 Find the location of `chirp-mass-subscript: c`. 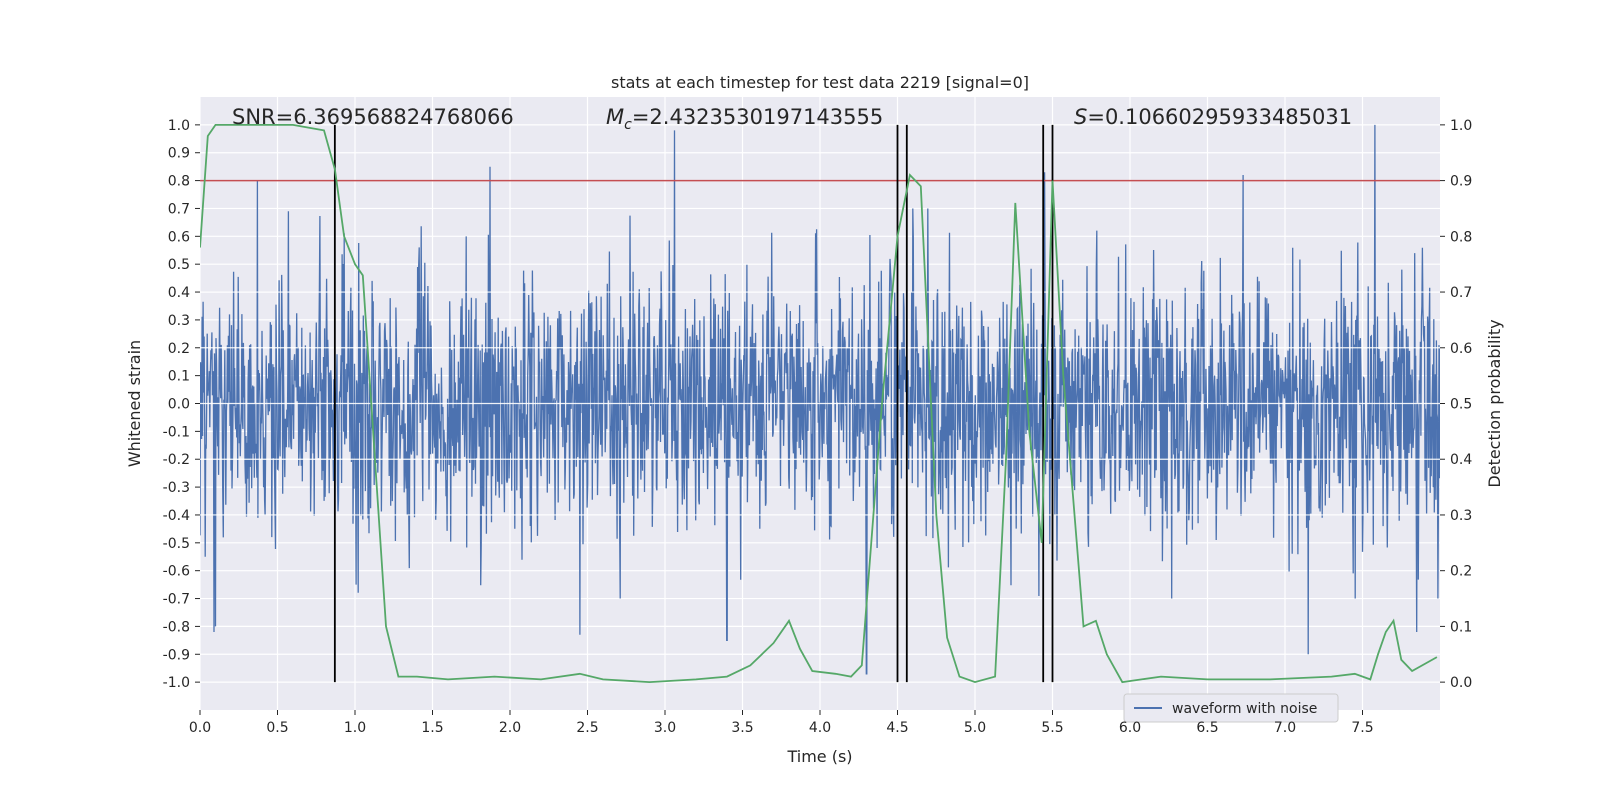

chirp-mass-subscript: c is located at coordinates (628, 125).